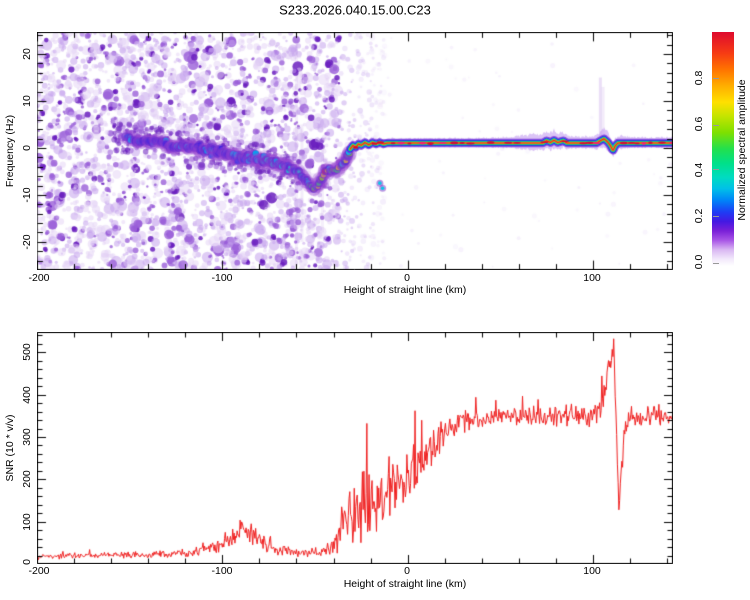 This screenshot has width=750, height=600. I want to click on bottom-xtick-label: 100, so click(592, 571).